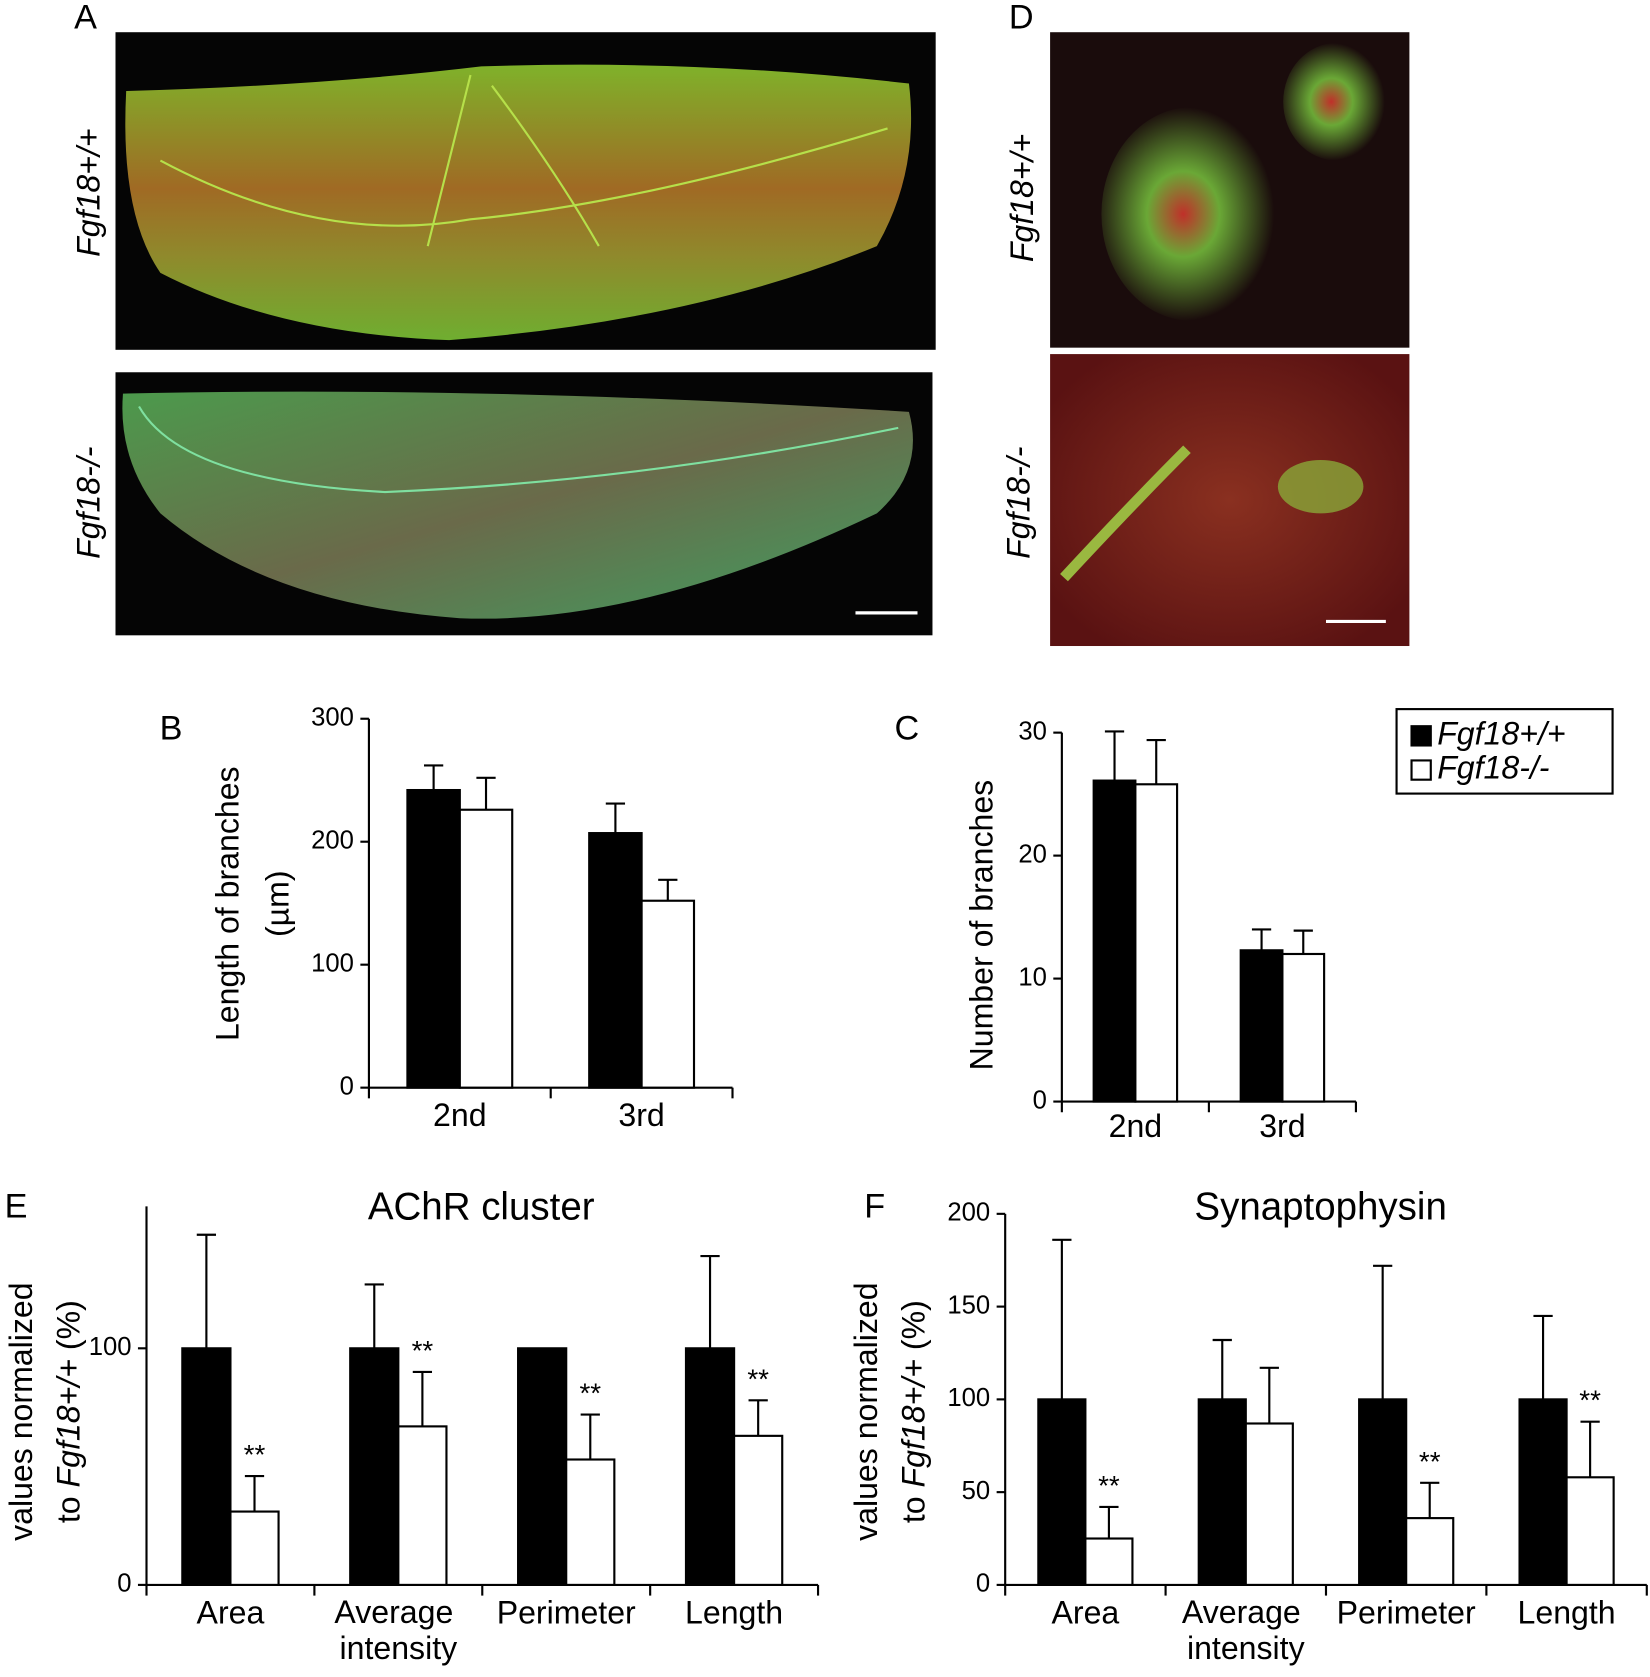  What do you see at coordinates (16, 1207) in the screenshot?
I see `panel-label: E` at bounding box center [16, 1207].